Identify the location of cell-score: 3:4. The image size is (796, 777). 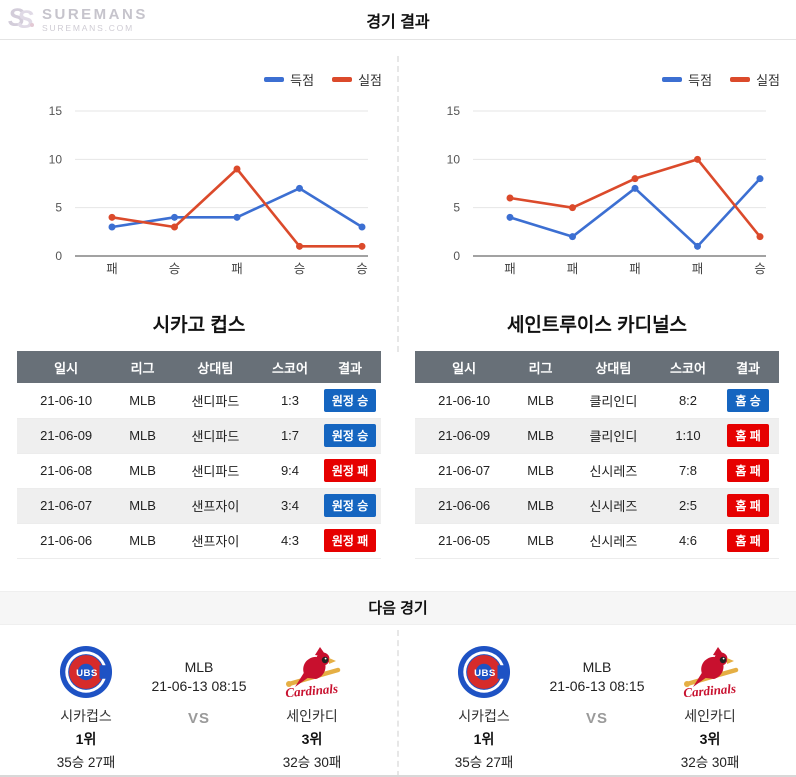
(290, 506).